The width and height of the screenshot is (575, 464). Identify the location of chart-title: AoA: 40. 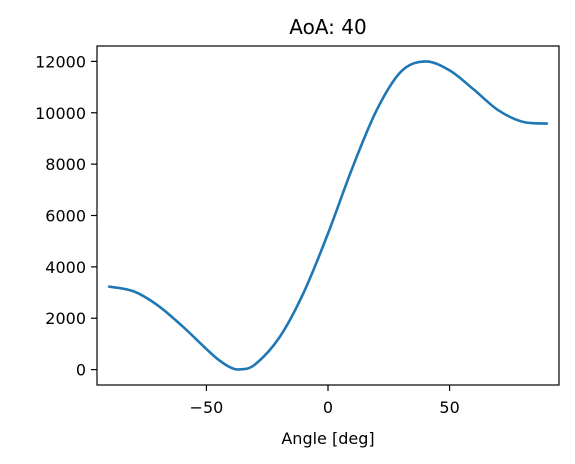
(327, 27).